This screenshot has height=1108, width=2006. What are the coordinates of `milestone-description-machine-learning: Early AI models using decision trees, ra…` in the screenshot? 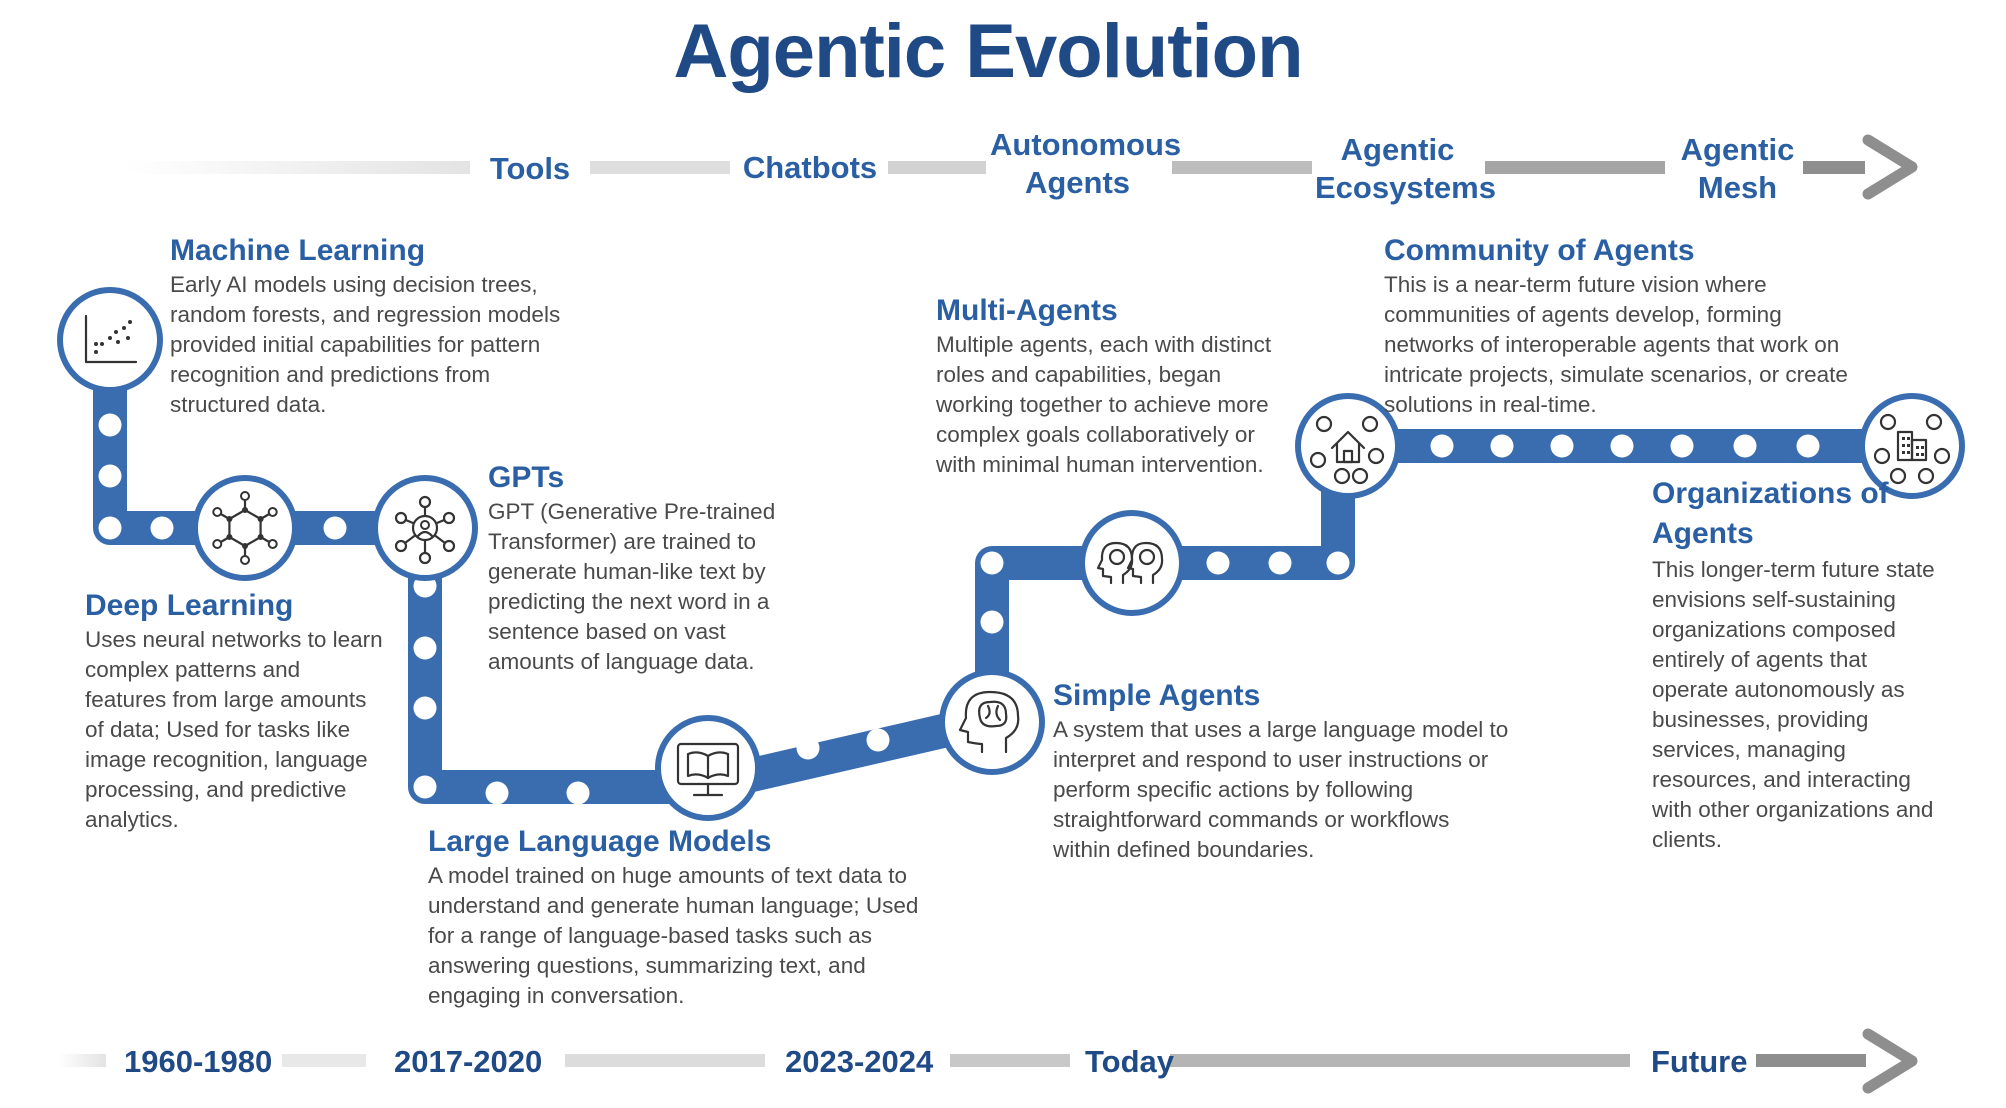 It's located at (365, 344).